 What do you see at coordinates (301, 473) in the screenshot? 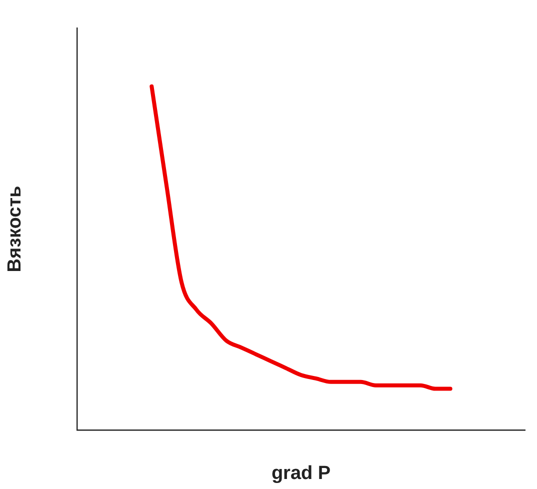
I see `x-axis-title: grad P` at bounding box center [301, 473].